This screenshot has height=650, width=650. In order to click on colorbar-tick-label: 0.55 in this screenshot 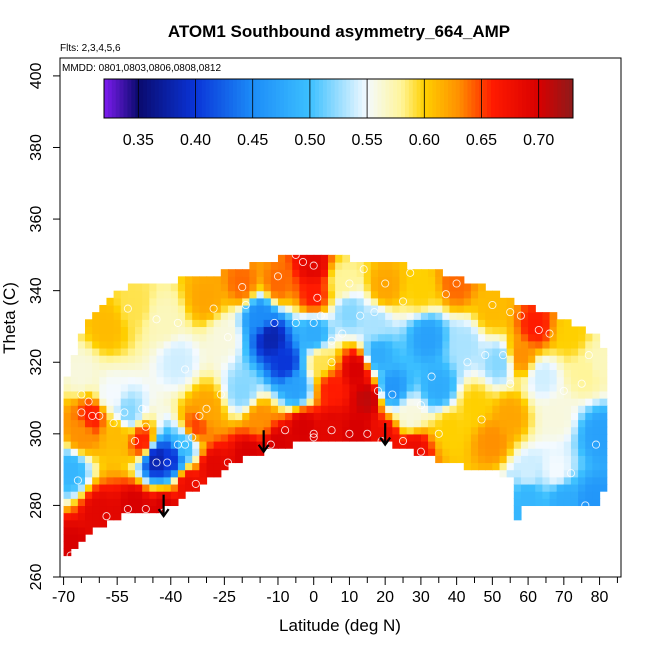, I will do `click(367, 140)`.